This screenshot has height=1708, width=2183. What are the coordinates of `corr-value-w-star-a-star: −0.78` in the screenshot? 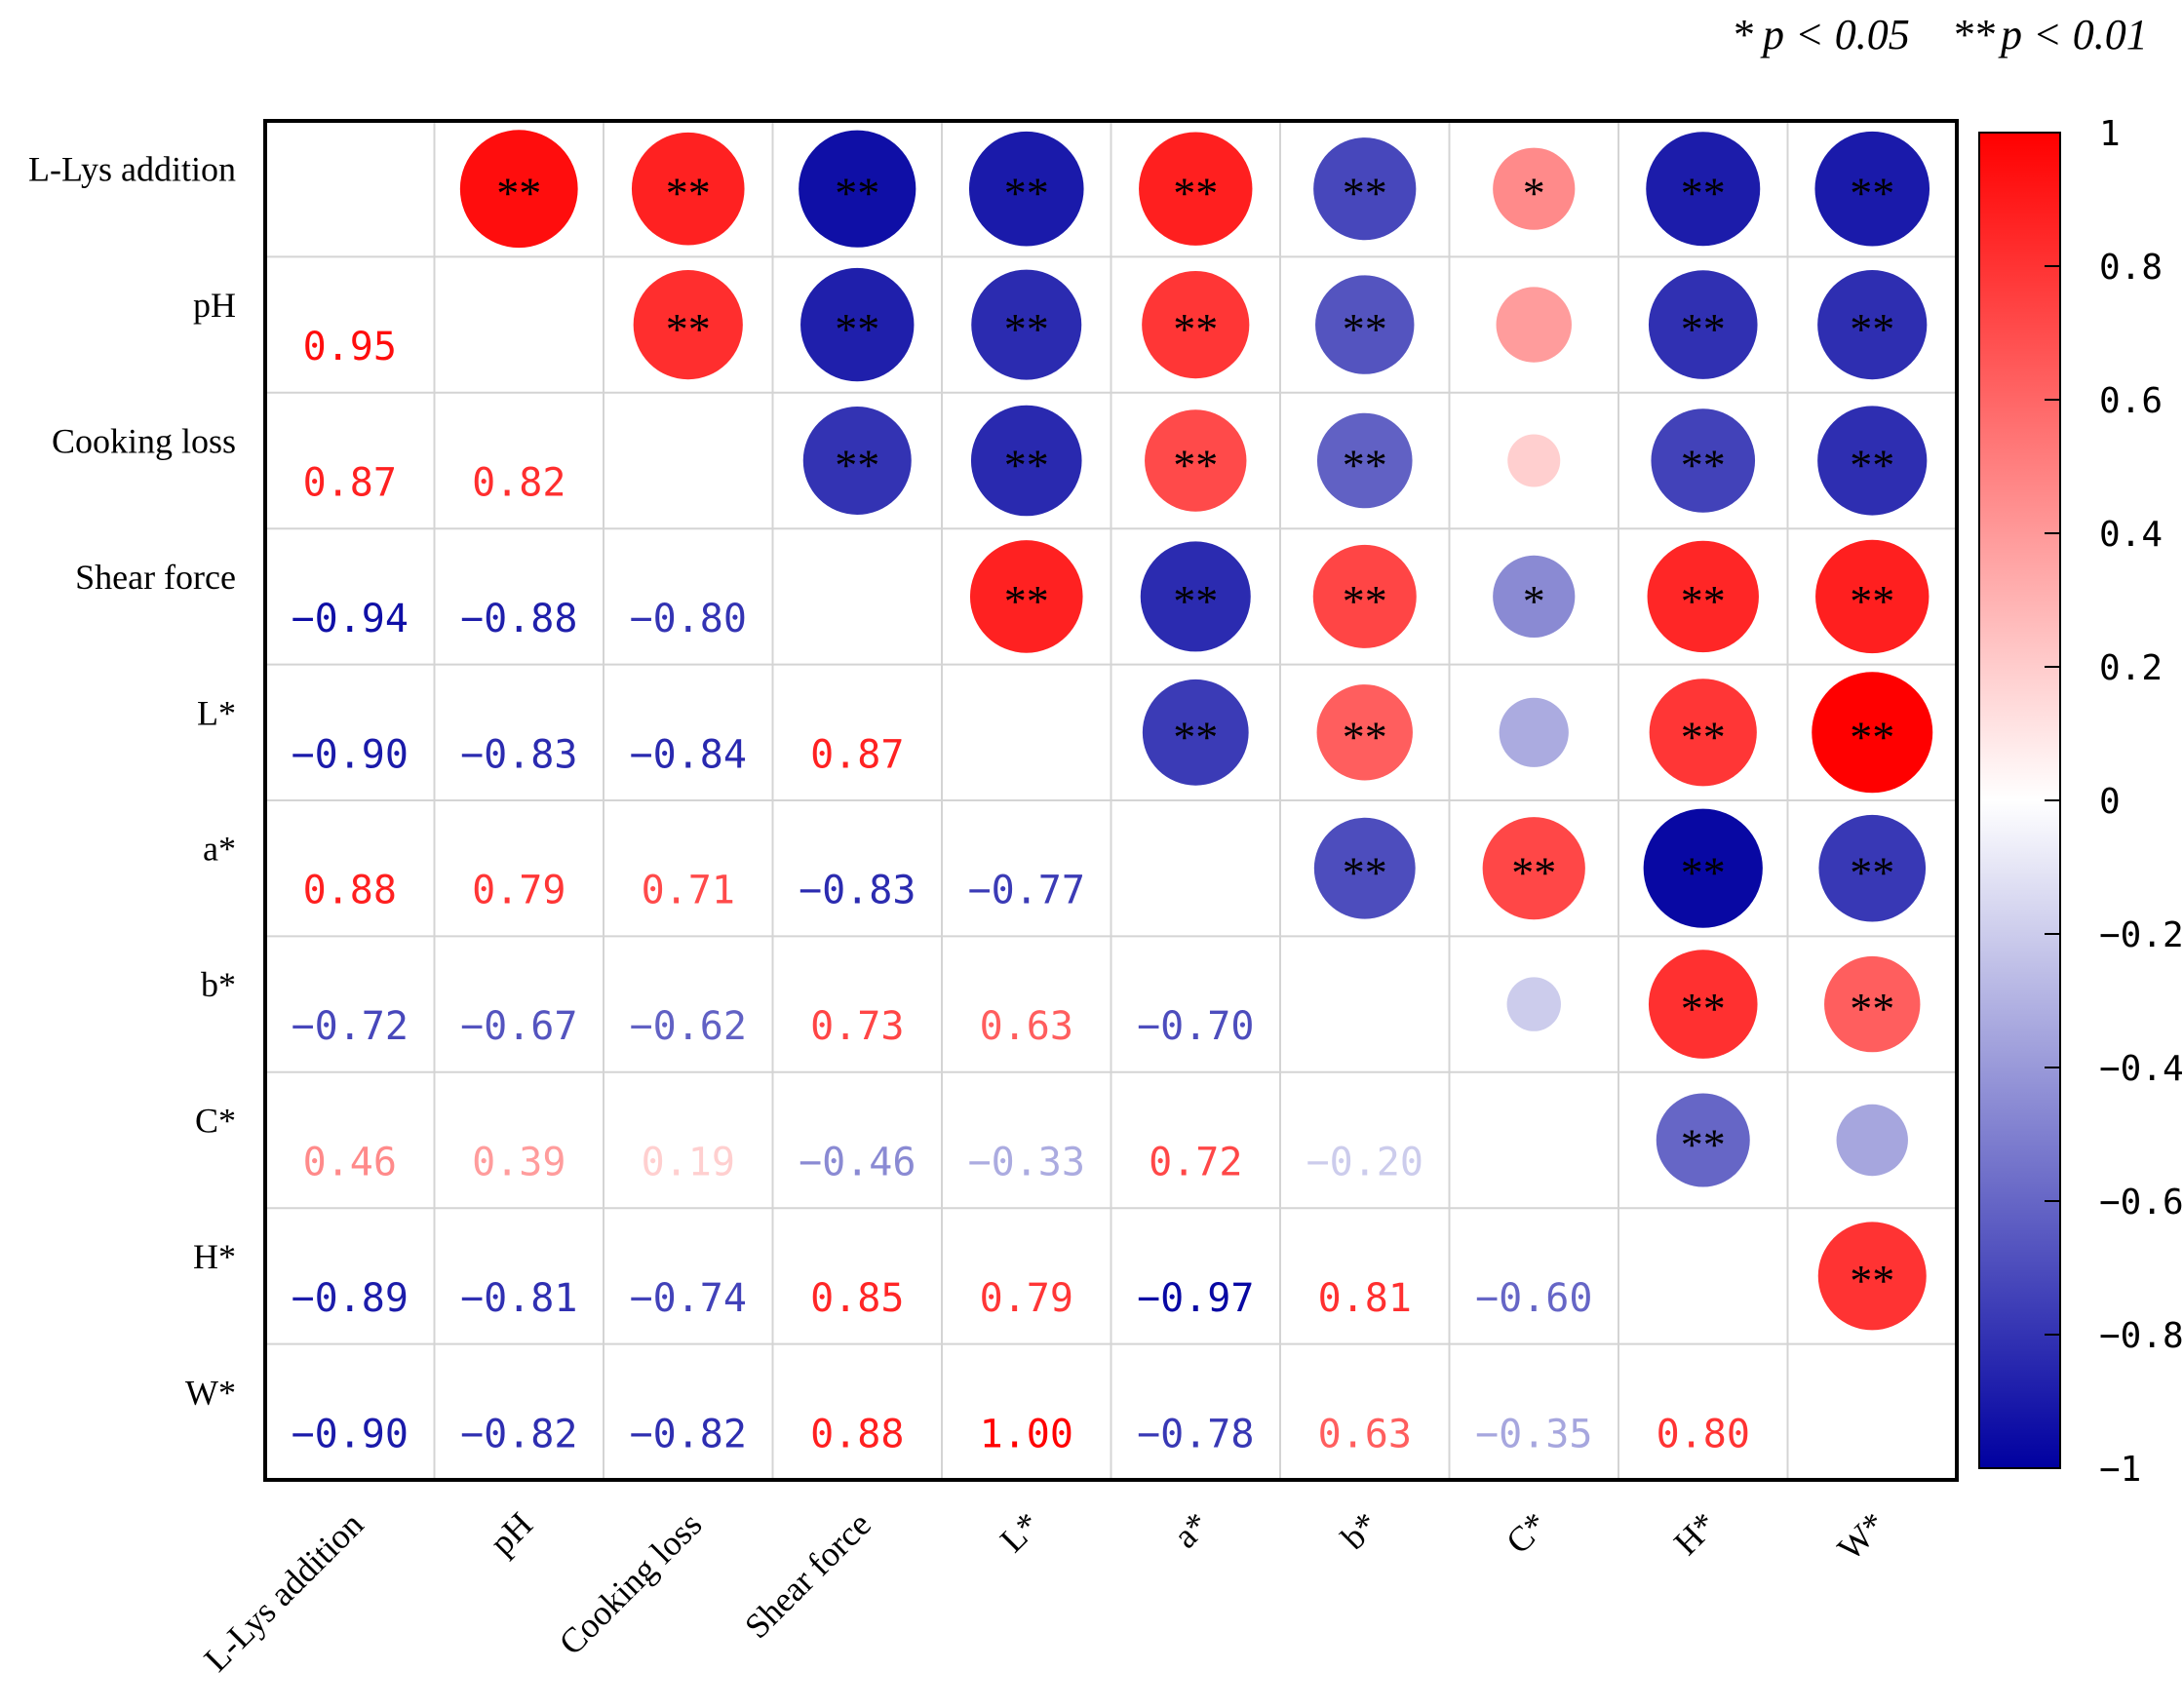 It's located at (1195, 1434).